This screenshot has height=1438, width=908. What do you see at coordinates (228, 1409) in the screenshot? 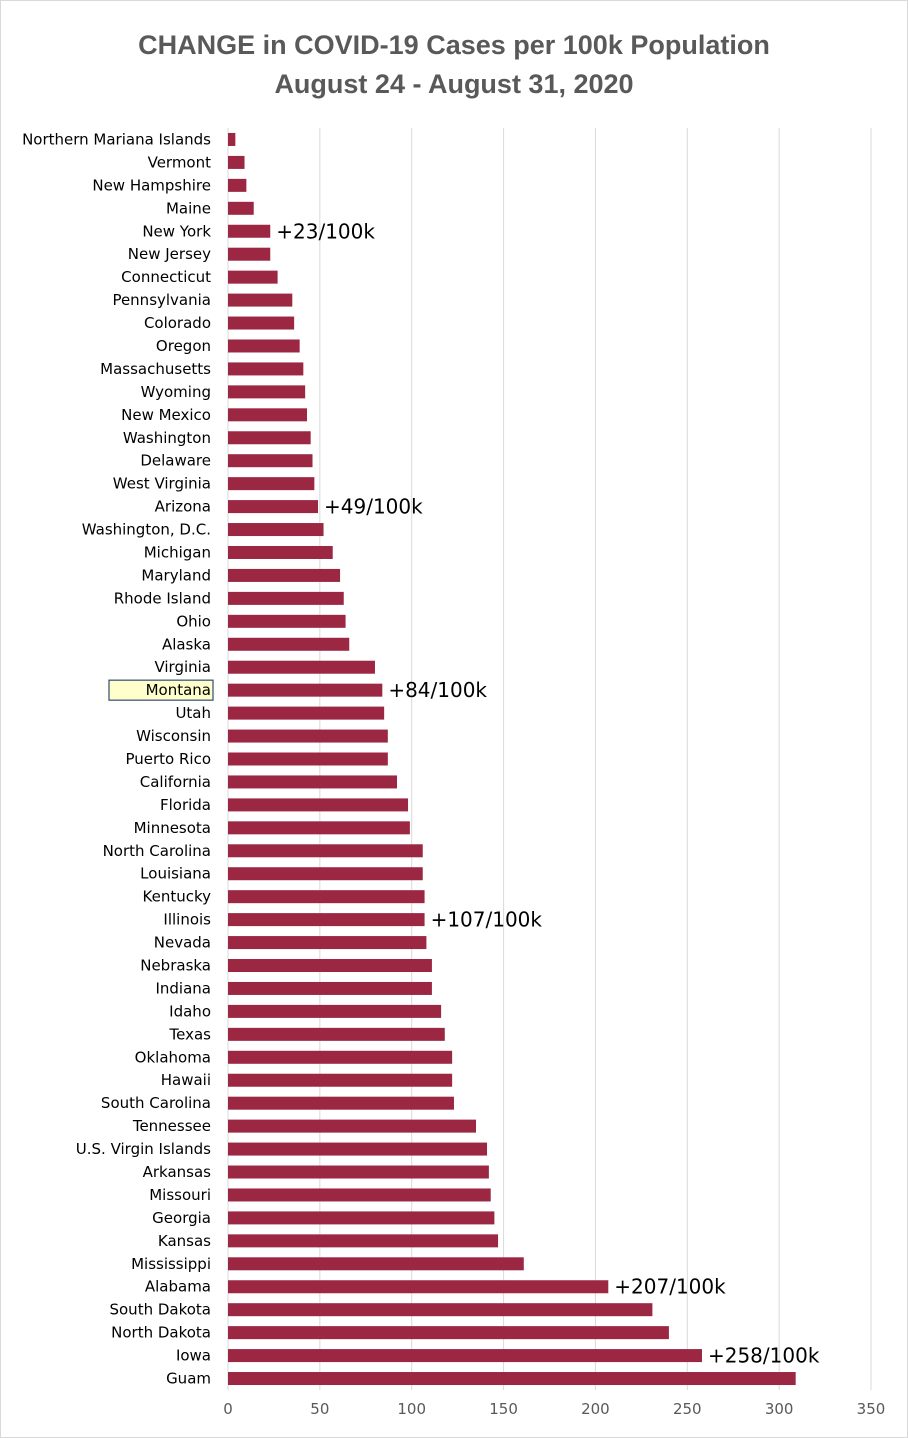
I see `x-tick-label: 0` at bounding box center [228, 1409].